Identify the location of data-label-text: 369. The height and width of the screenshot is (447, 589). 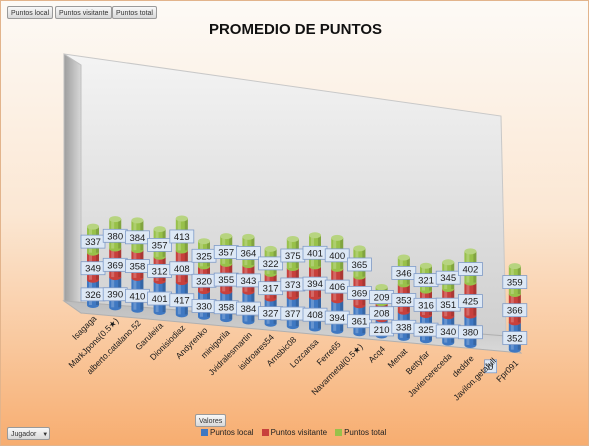
(359, 293).